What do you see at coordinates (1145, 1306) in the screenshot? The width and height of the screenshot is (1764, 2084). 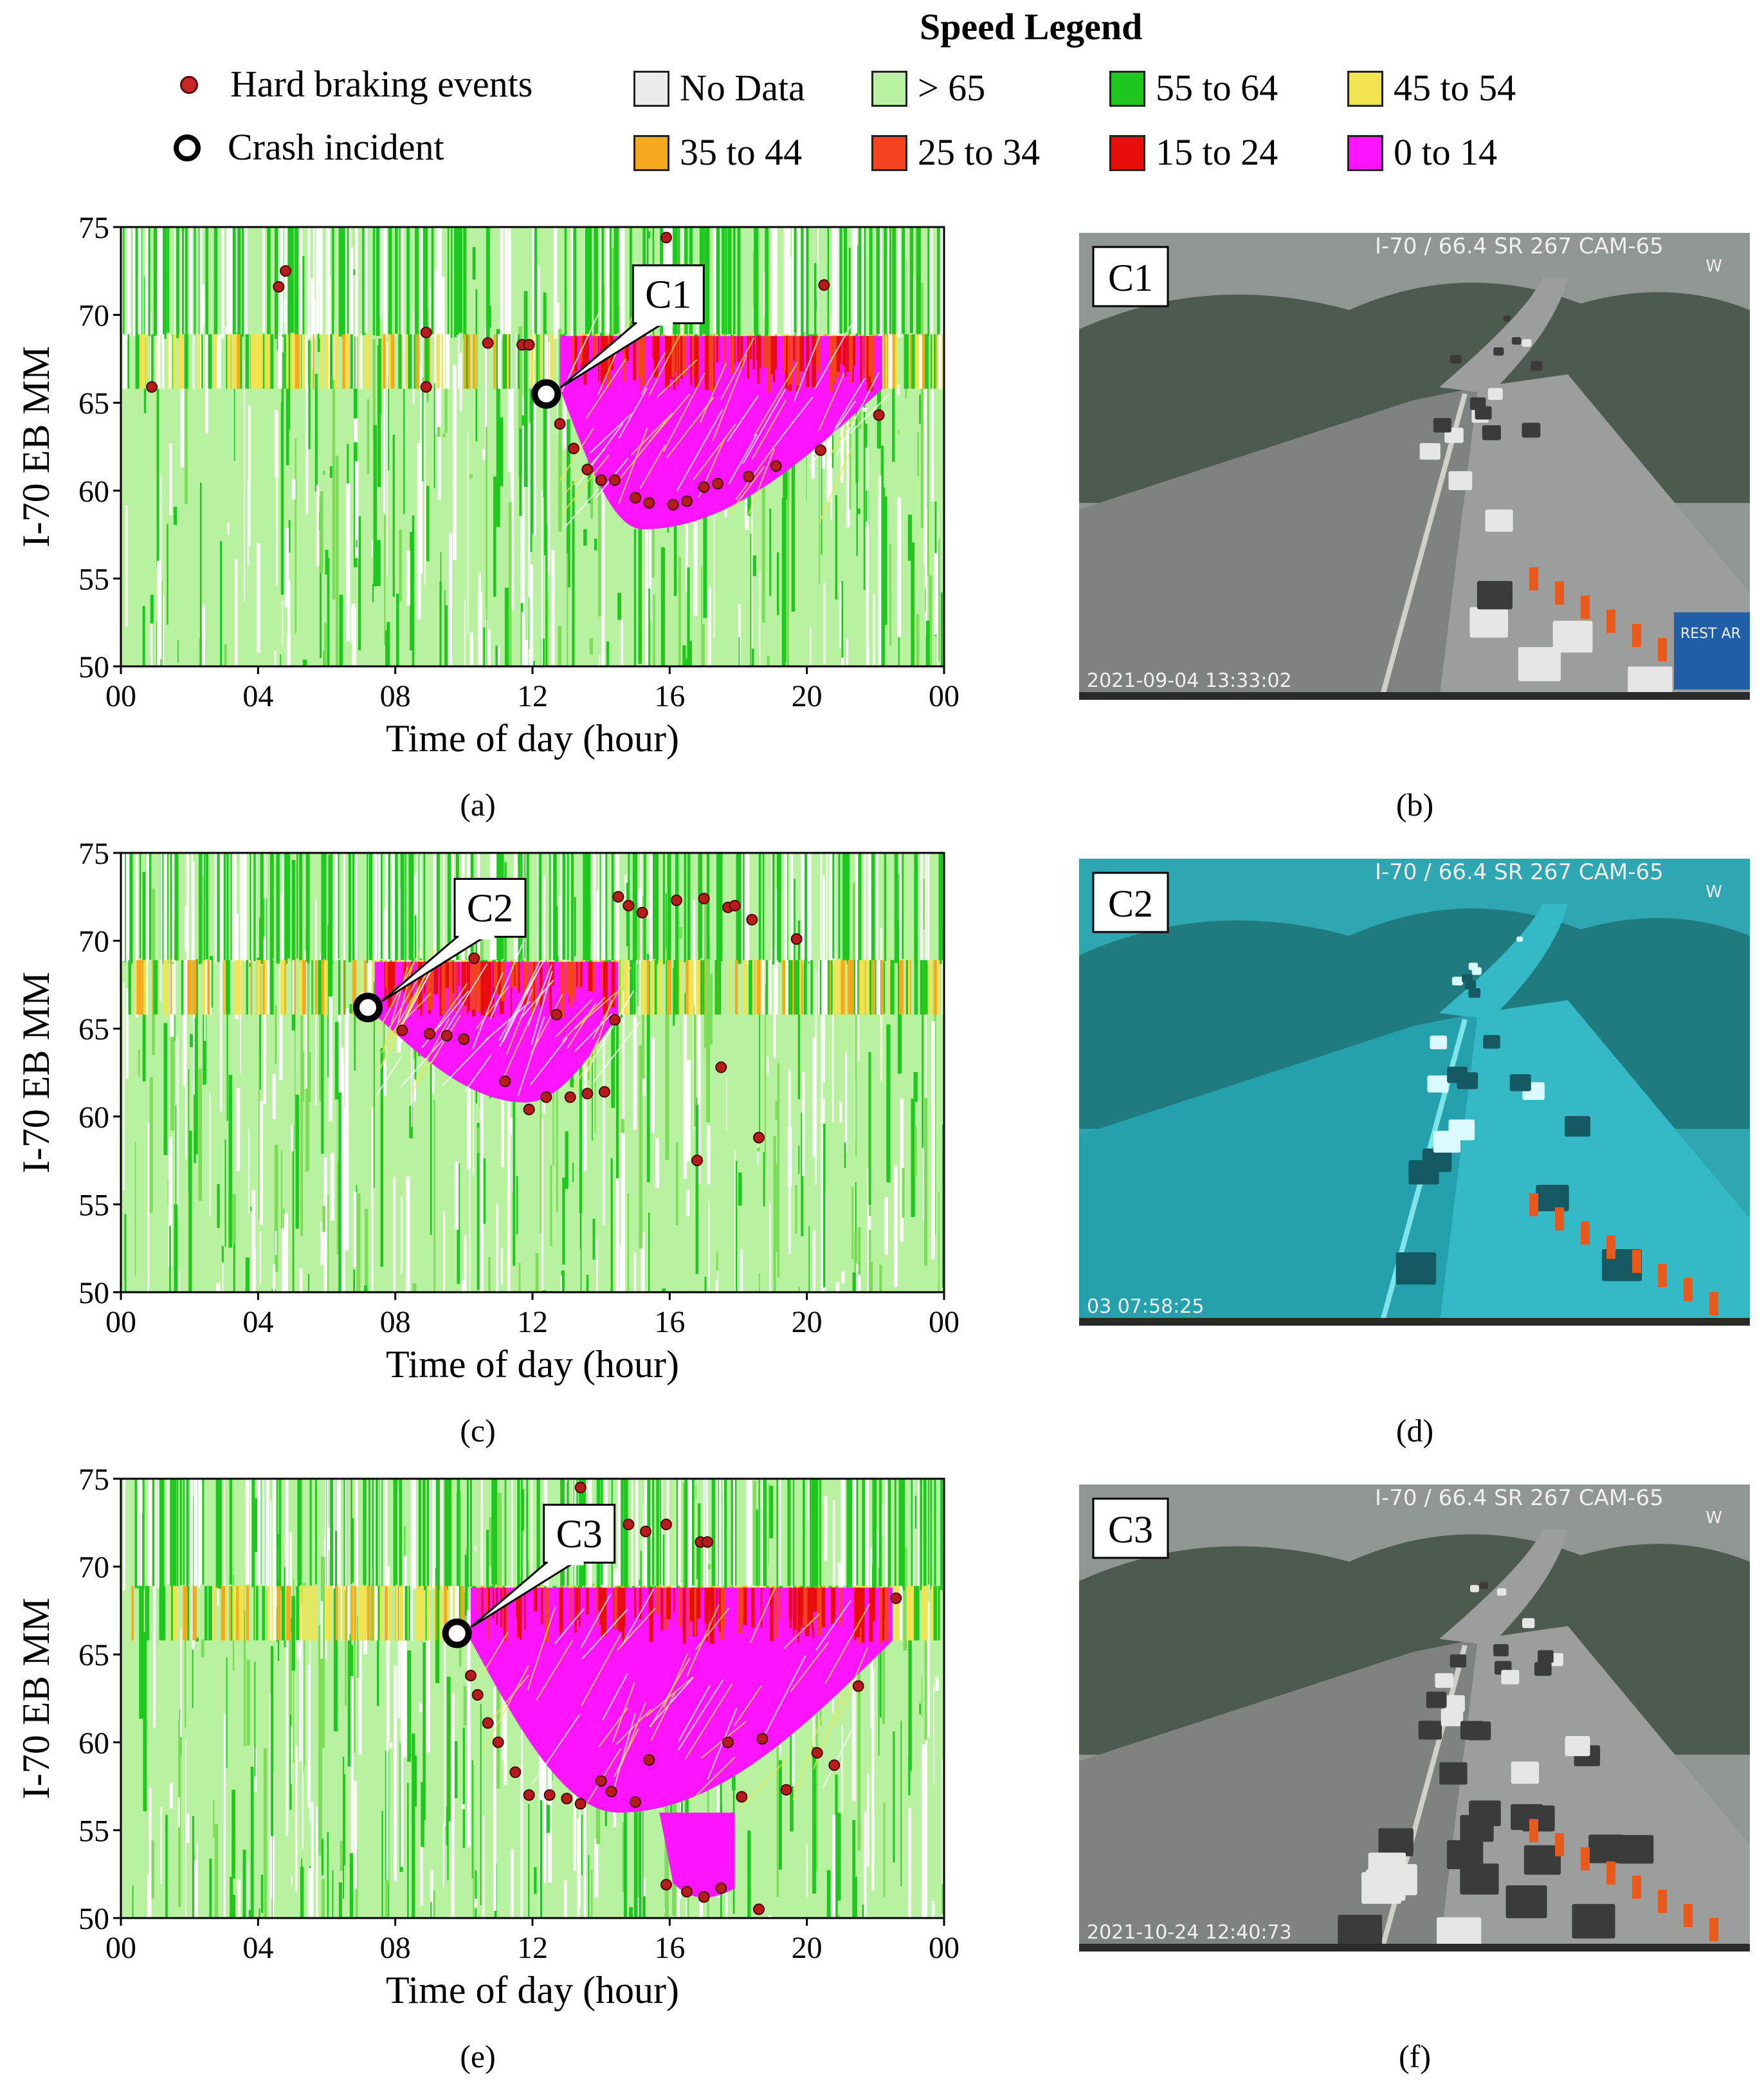 I see `camera-timestamp-text: 03 07:58:25` at bounding box center [1145, 1306].